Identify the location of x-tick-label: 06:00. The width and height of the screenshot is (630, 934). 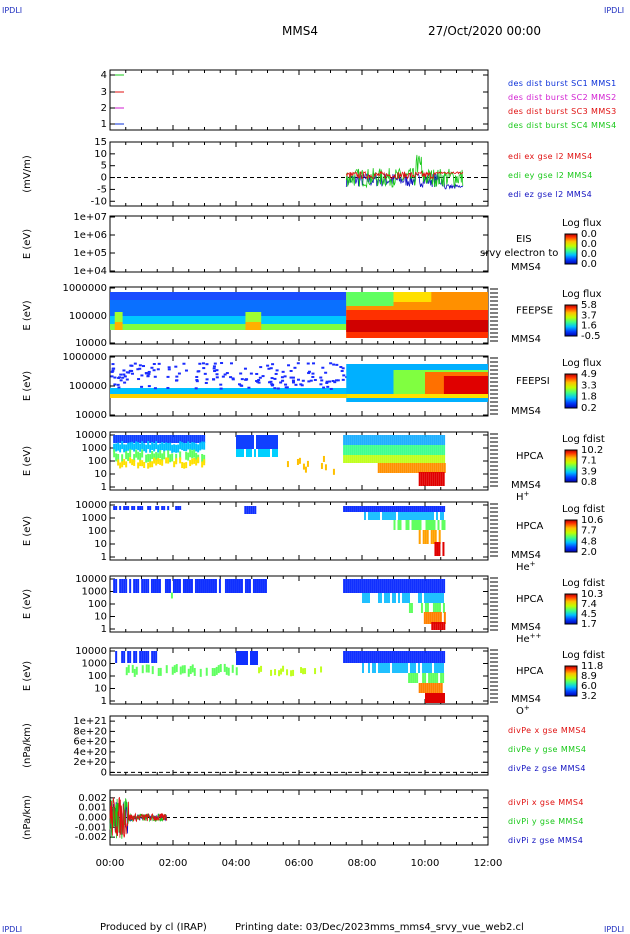
(299, 863).